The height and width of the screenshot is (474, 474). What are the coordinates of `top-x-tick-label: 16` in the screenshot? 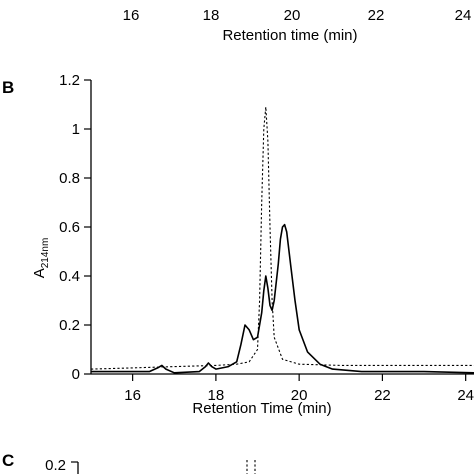 It's located at (131, 15).